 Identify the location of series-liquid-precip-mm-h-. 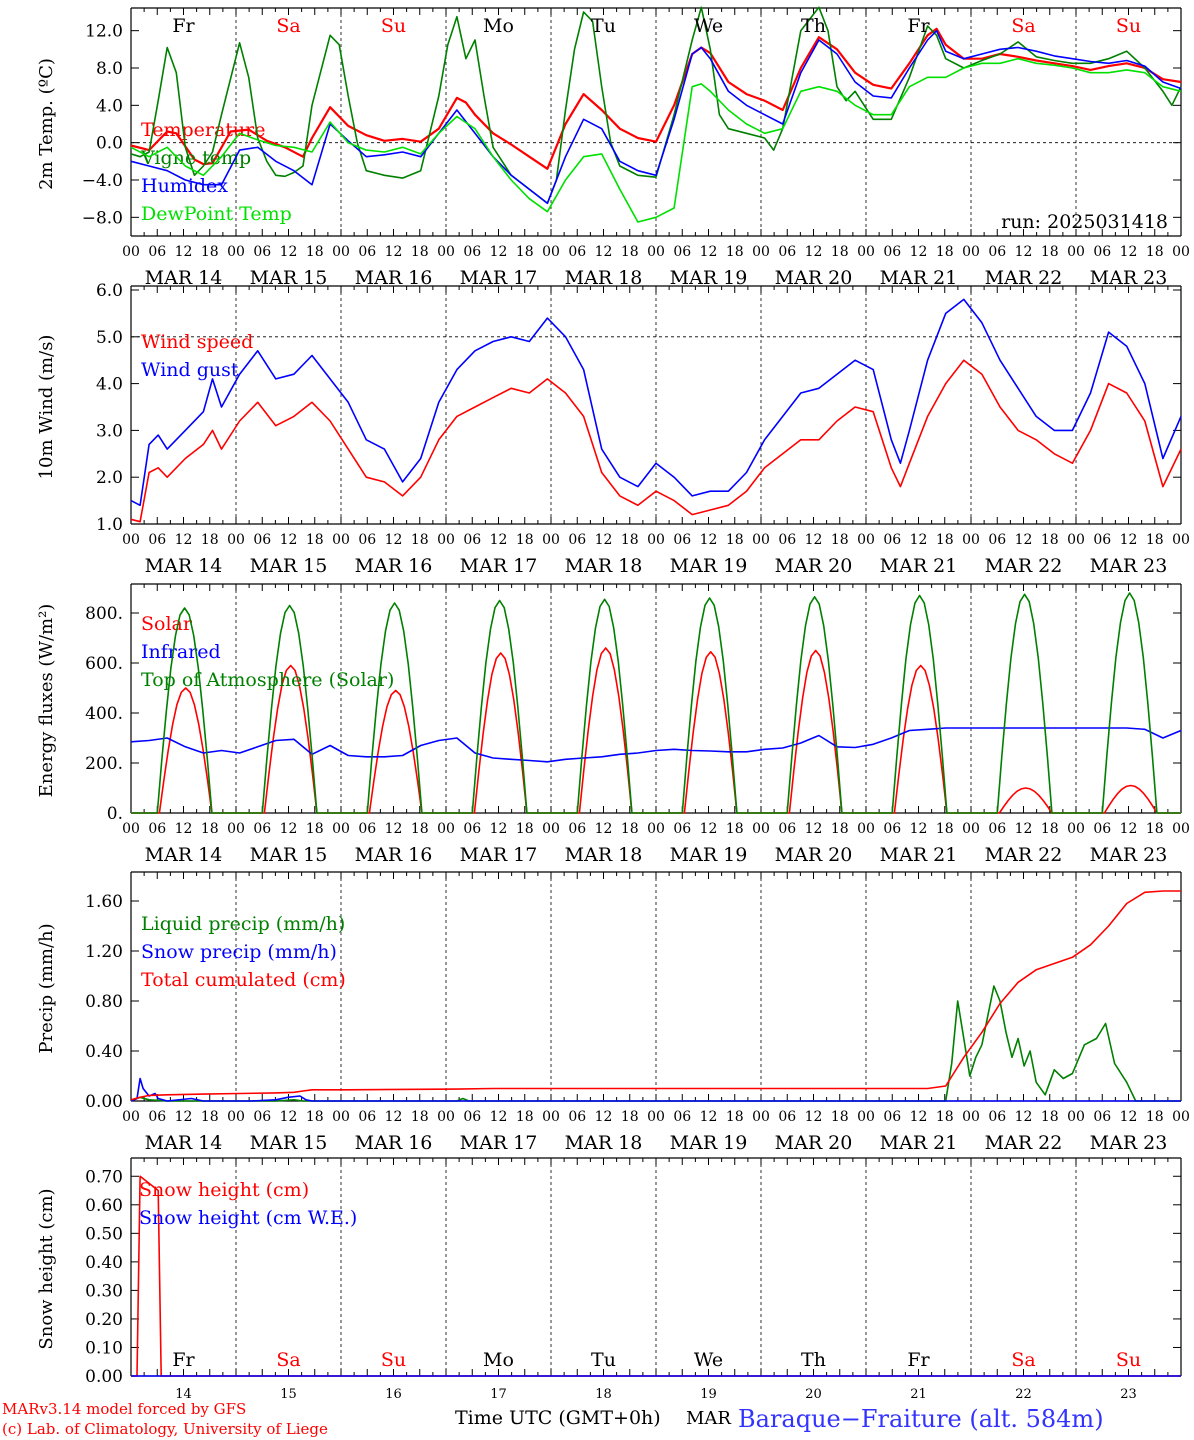
(655, 1043).